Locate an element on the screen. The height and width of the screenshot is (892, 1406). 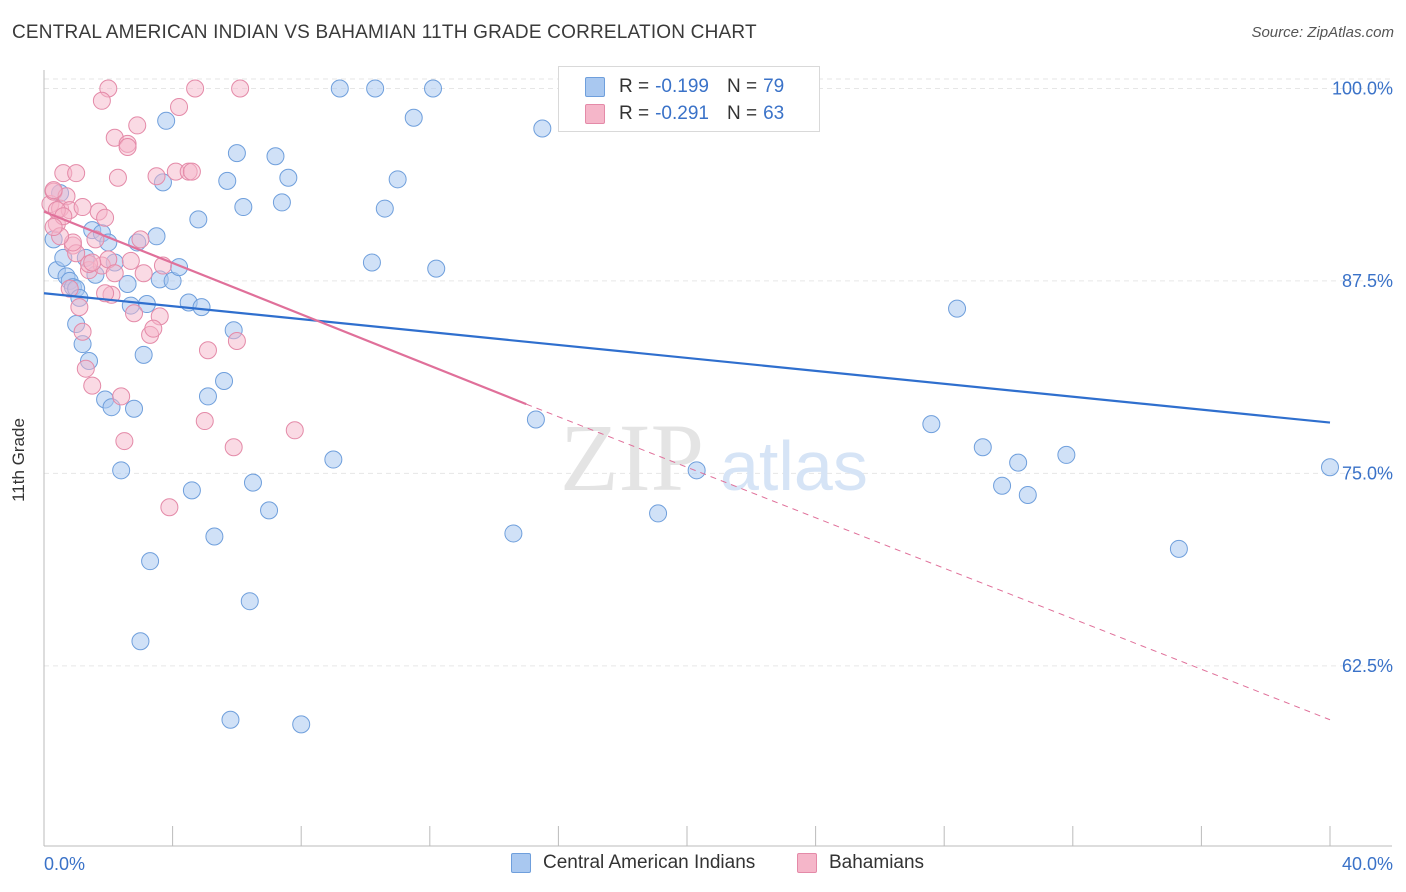
watermark: ZIP atlas is located at coordinates (714, 457).